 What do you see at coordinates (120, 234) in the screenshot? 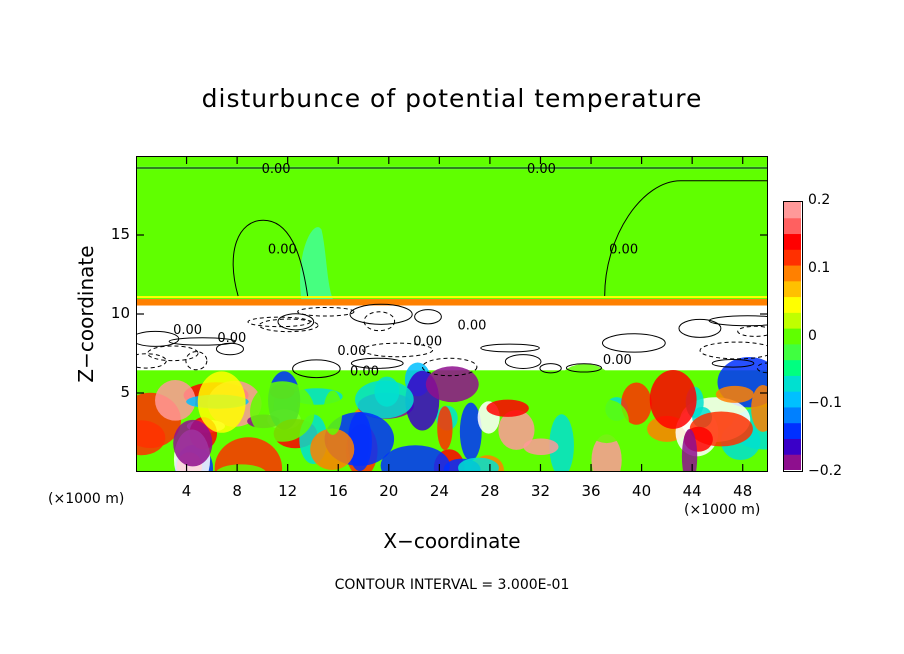
I see `y-tick-label: 15` at bounding box center [120, 234].